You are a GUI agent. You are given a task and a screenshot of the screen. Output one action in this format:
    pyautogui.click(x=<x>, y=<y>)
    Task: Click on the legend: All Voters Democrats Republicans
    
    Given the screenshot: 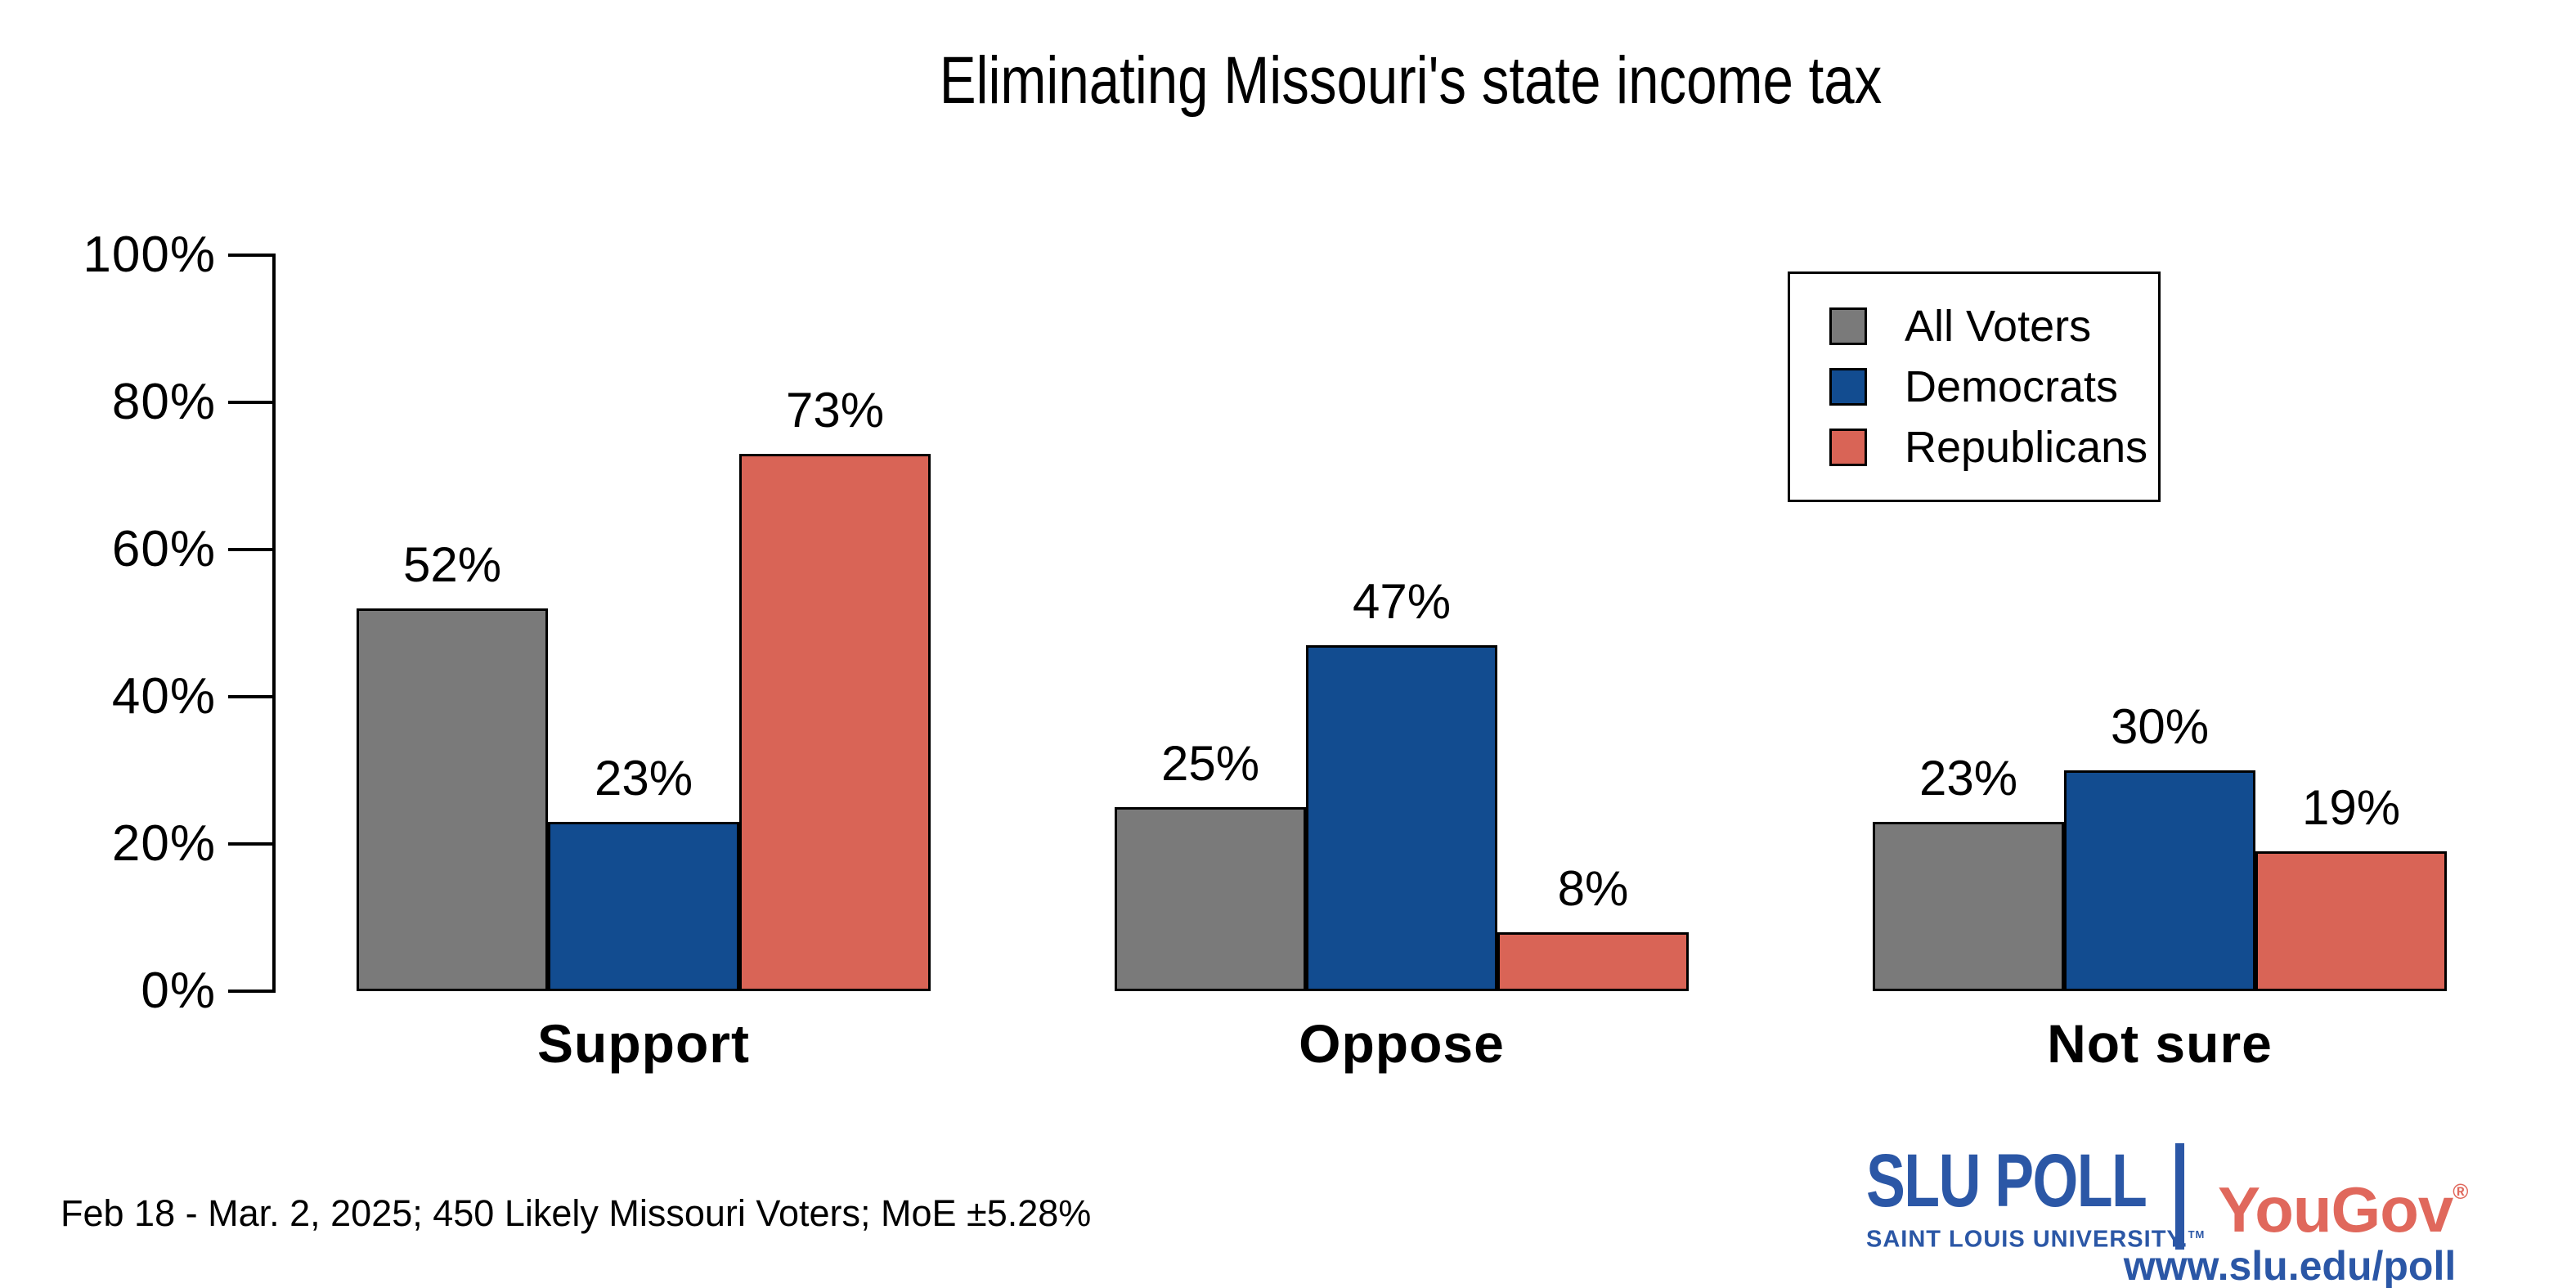 What is the action you would take?
    pyautogui.click(x=1974, y=387)
    